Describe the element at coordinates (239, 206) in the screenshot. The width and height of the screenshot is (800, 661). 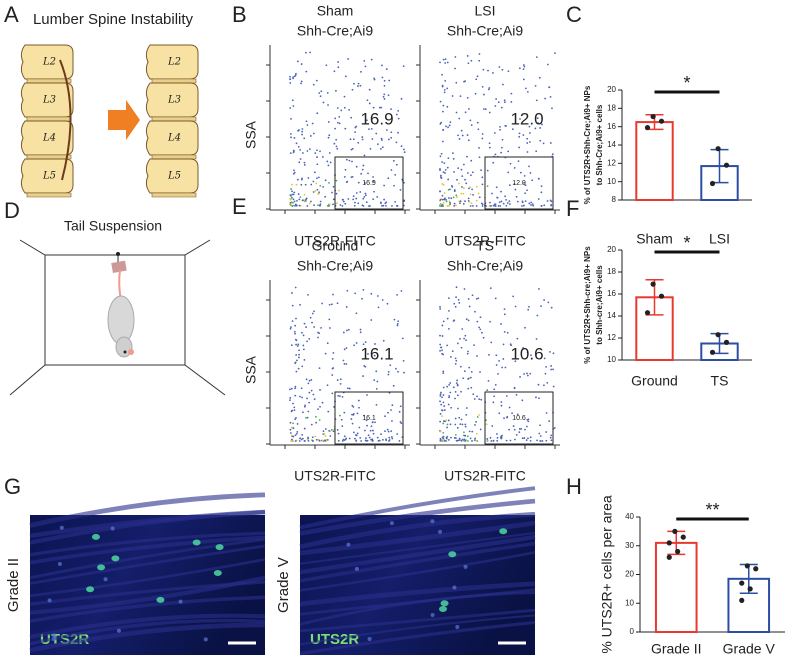
I see `panel-label: E` at that location.